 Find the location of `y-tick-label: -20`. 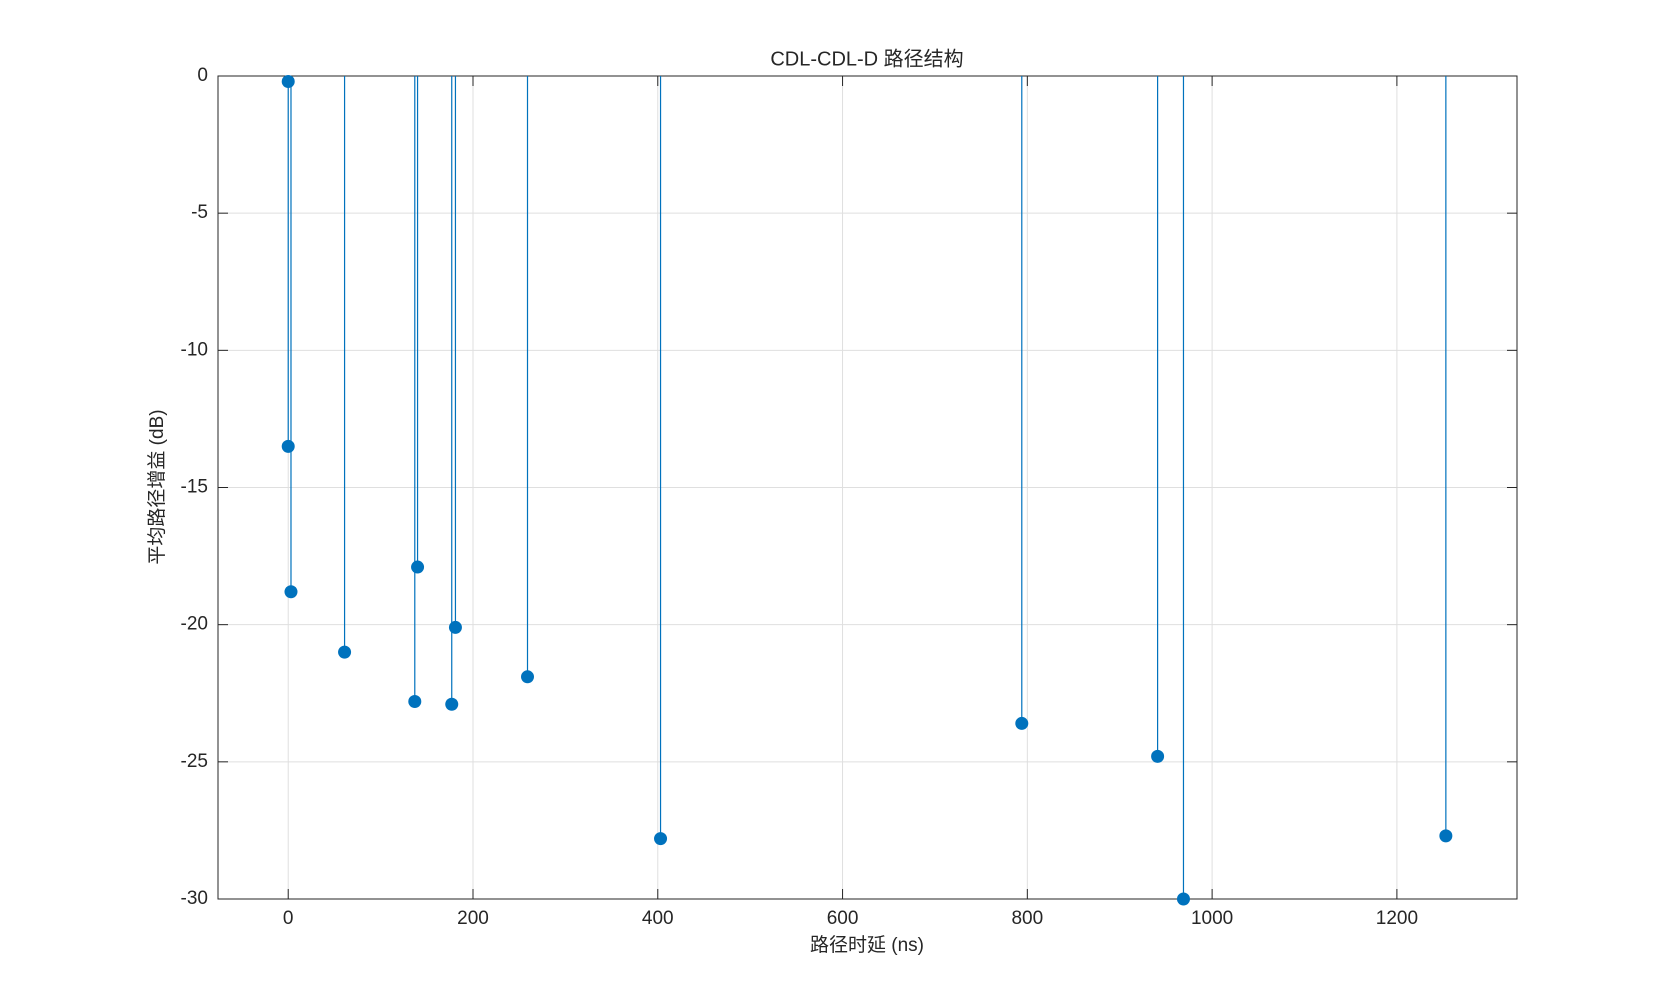

y-tick-label: -20 is located at coordinates (194, 624).